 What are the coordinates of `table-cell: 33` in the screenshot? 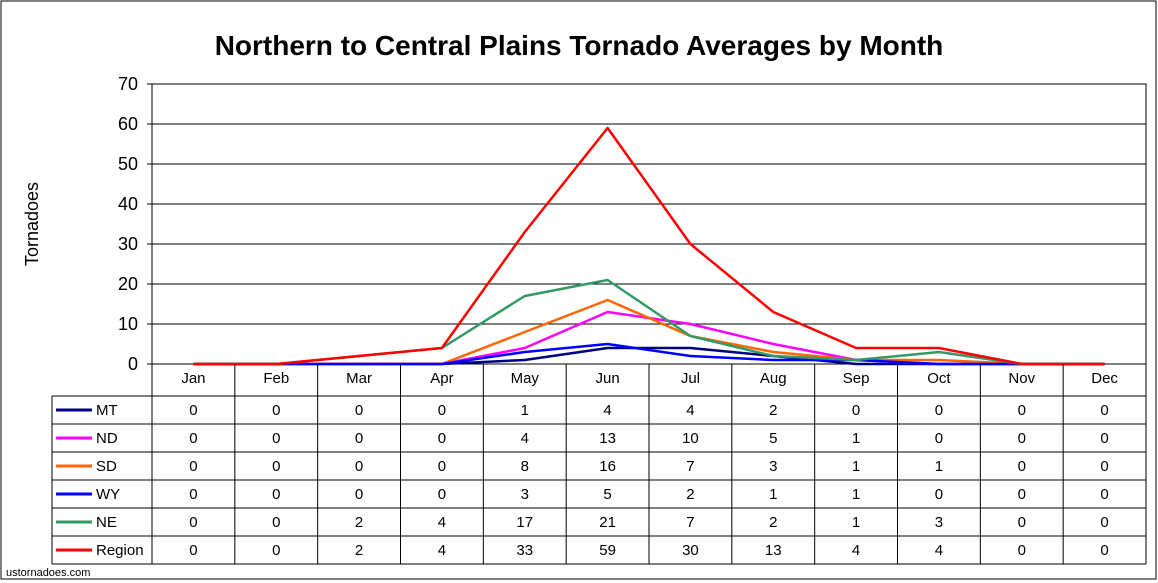 It's located at (524, 550).